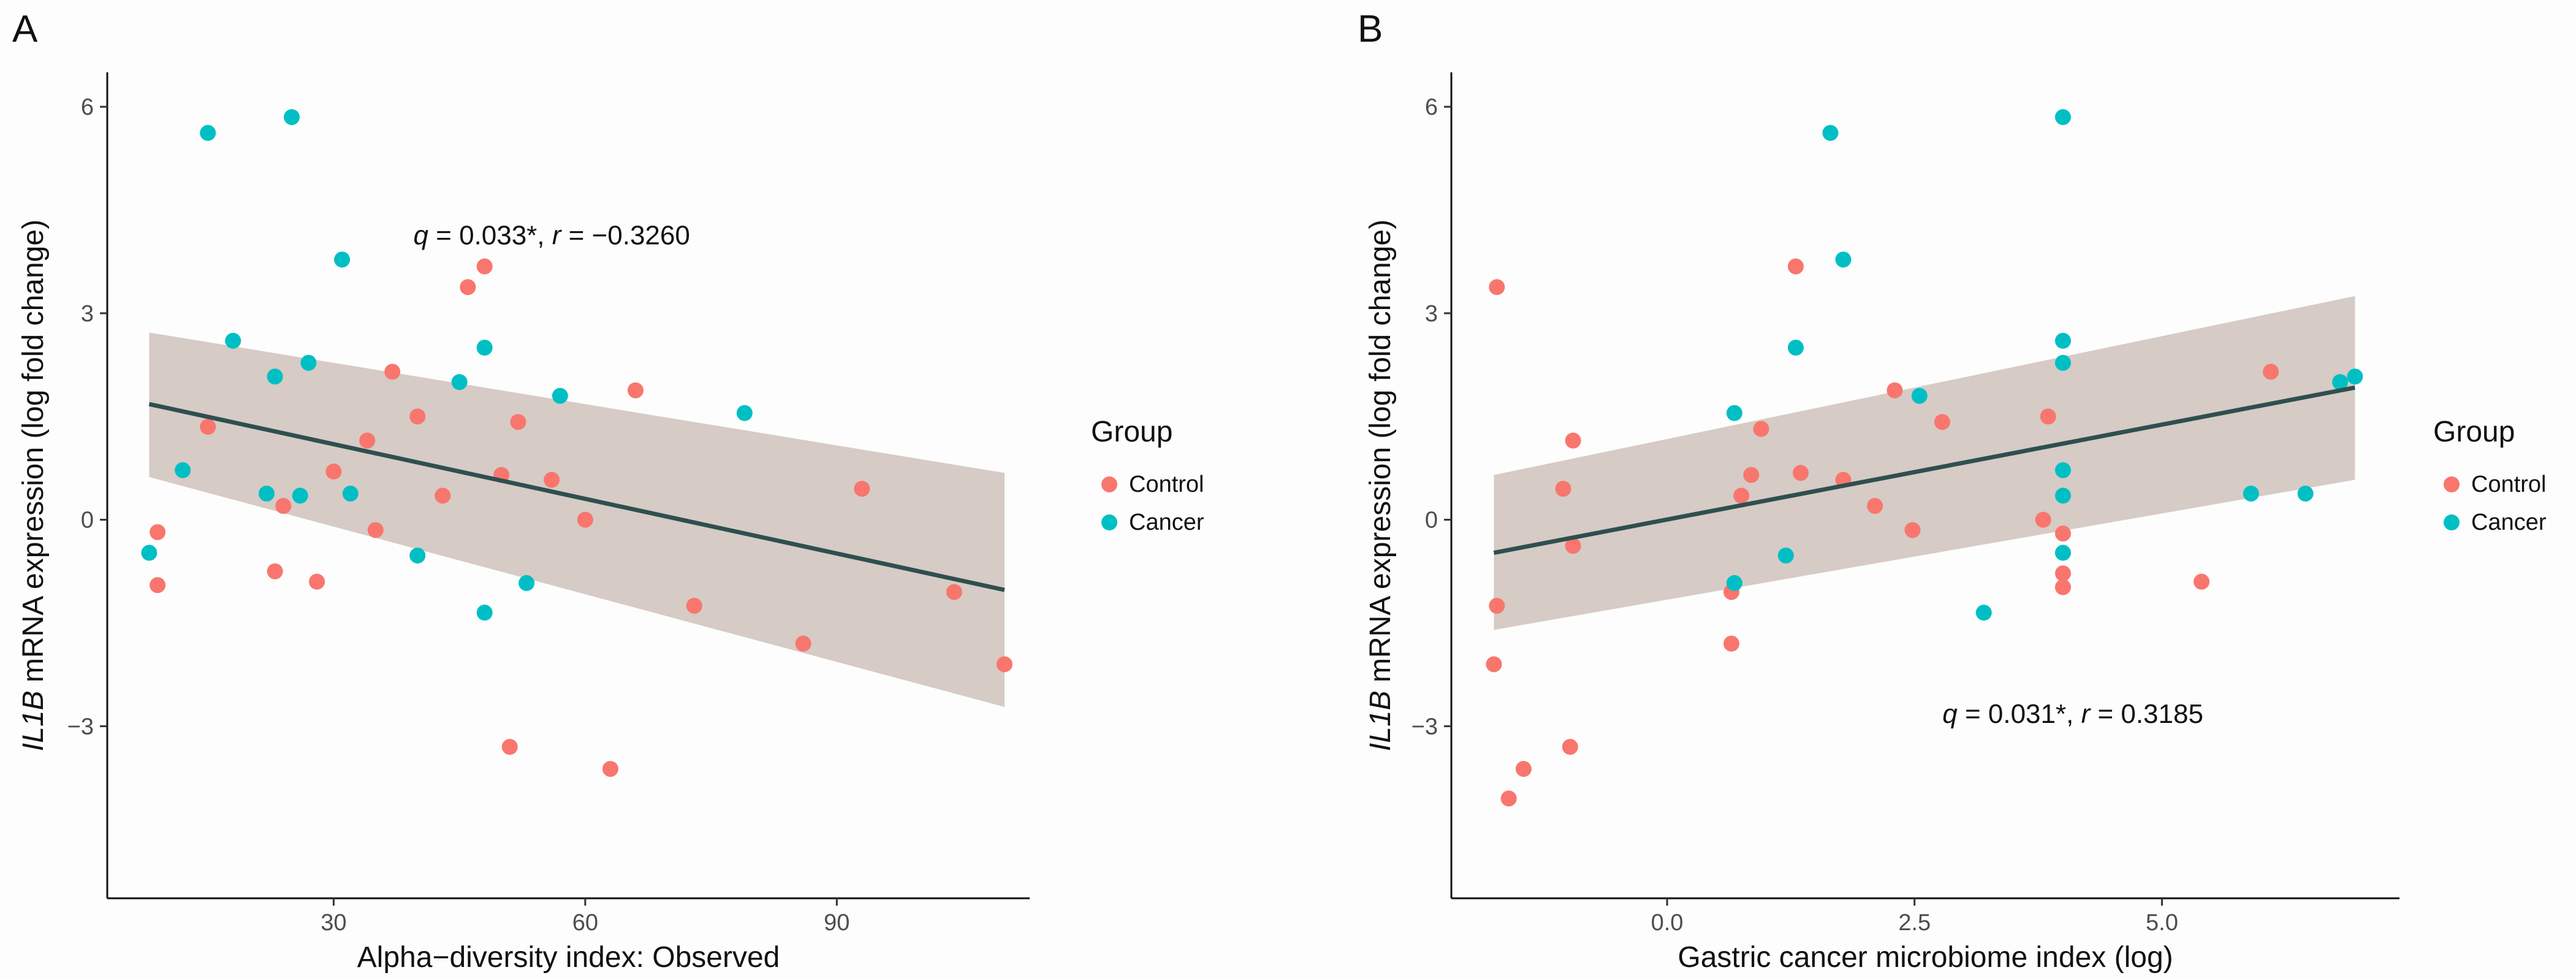 Image resolution: width=2576 pixels, height=978 pixels. Describe the element at coordinates (2019, 714) in the screenshot. I see `q-value: = 0.031*,` at that location.